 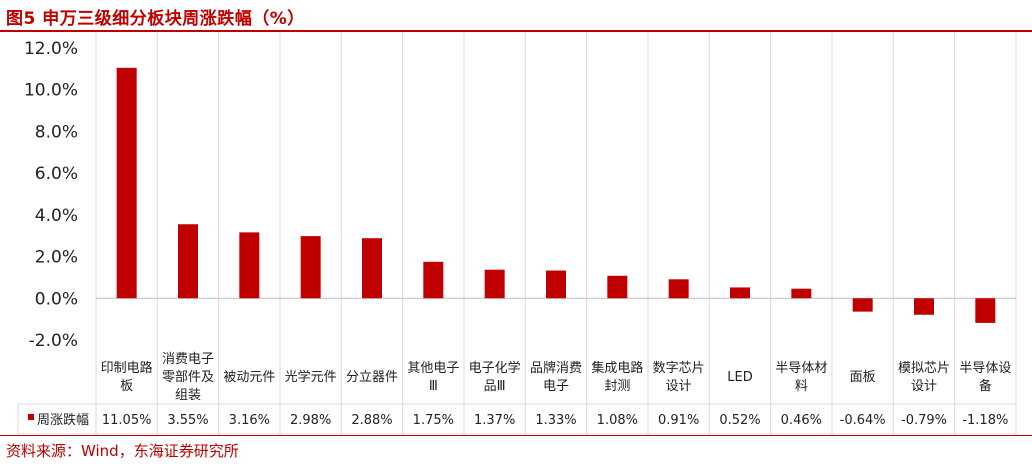 I want to click on data-table-value: 2.98%, so click(x=310, y=420).